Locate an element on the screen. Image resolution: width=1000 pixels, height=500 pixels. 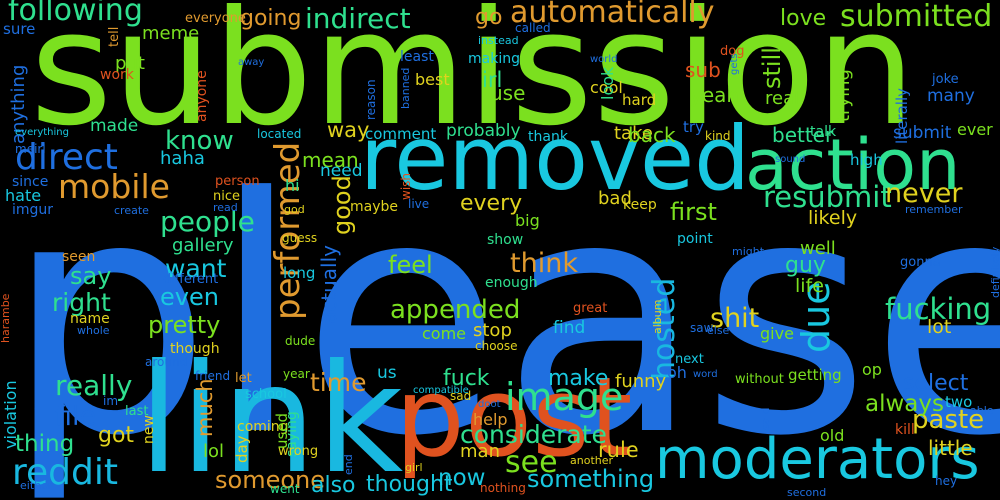
word-moderators: moderators is located at coordinates (817, 459).